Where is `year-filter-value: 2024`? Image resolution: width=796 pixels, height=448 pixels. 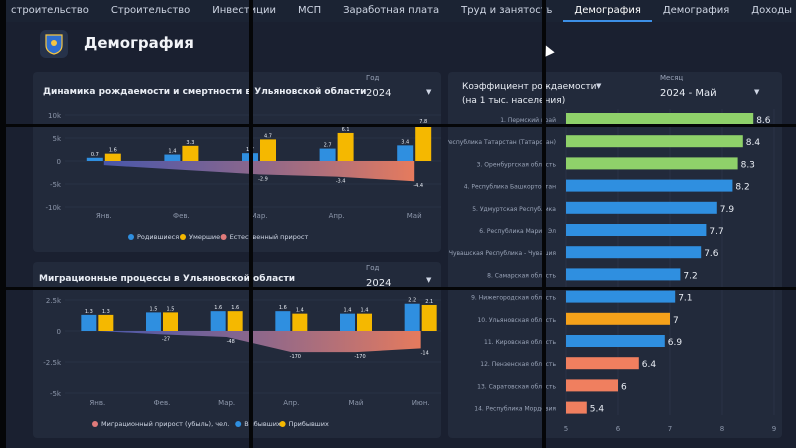
year-filter-value: 2024 is located at coordinates (379, 93).